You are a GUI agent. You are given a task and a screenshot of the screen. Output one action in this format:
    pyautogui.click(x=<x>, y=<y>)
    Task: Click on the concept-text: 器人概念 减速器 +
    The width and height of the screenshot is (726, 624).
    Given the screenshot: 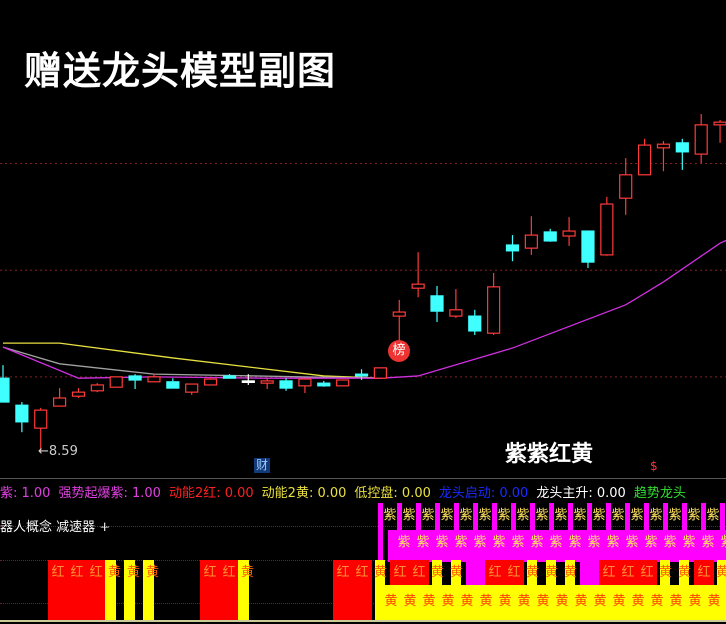 What is the action you would take?
    pyautogui.click(x=55, y=527)
    